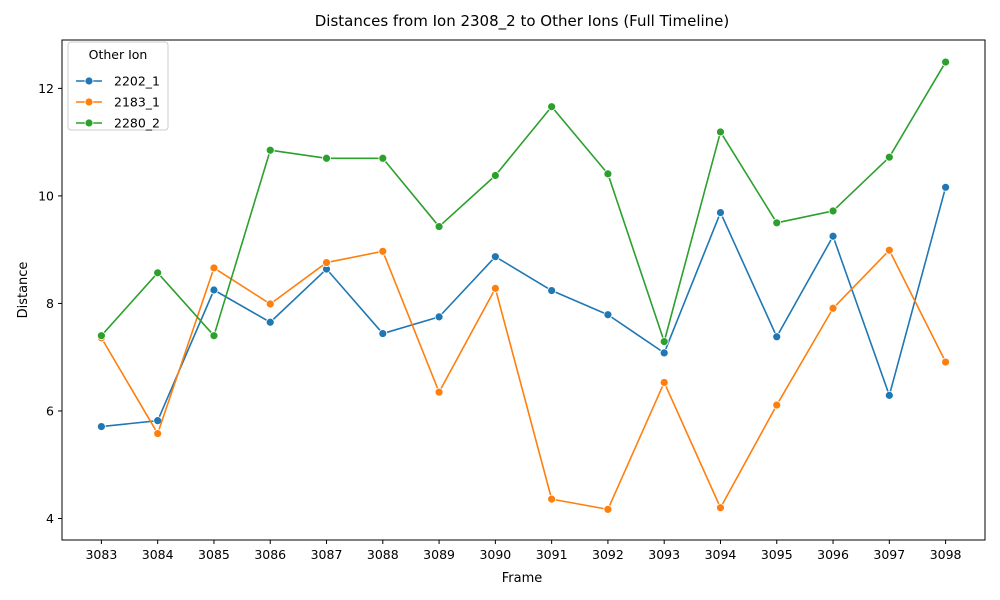  Describe the element at coordinates (495, 554) in the screenshot. I see `x-tick-label: 3090` at that location.